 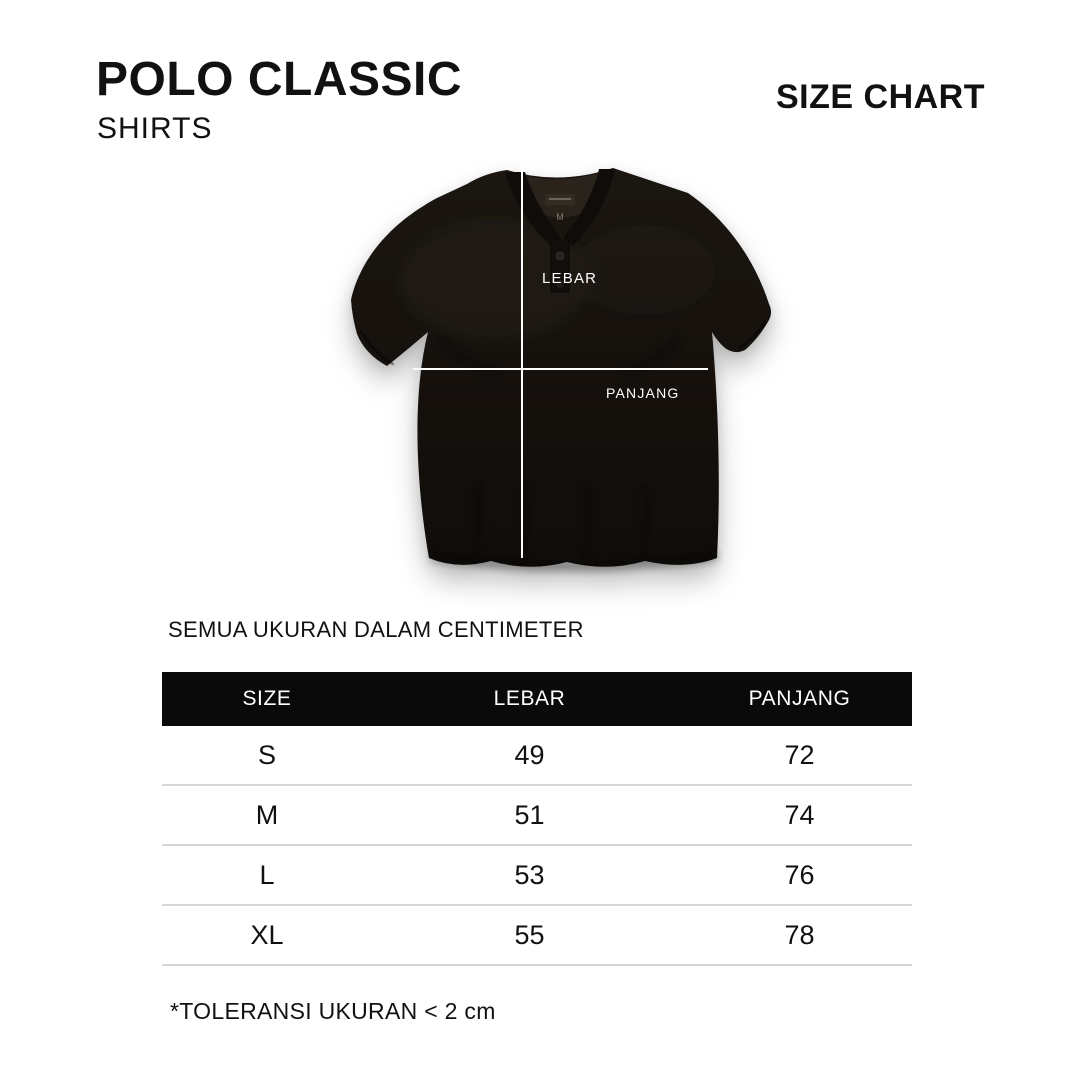 What do you see at coordinates (155, 128) in the screenshot?
I see `page-subtitle: SHIRTS` at bounding box center [155, 128].